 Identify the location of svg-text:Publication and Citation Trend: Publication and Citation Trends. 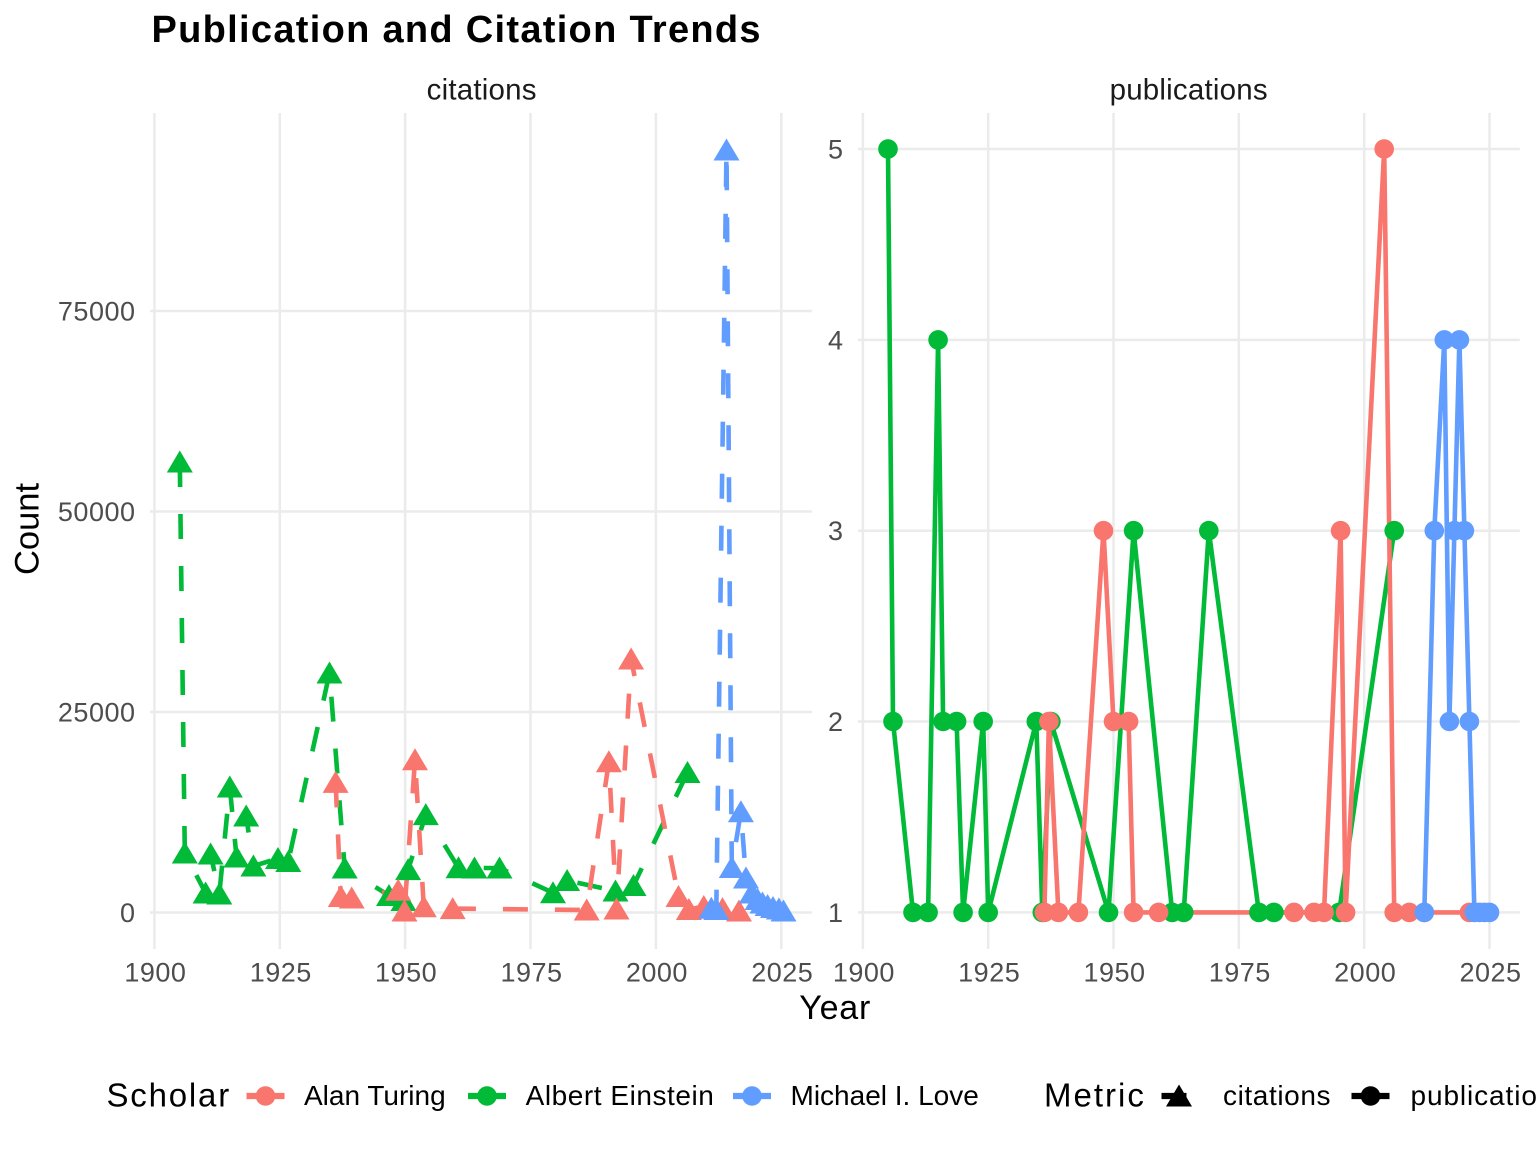
(457, 30).